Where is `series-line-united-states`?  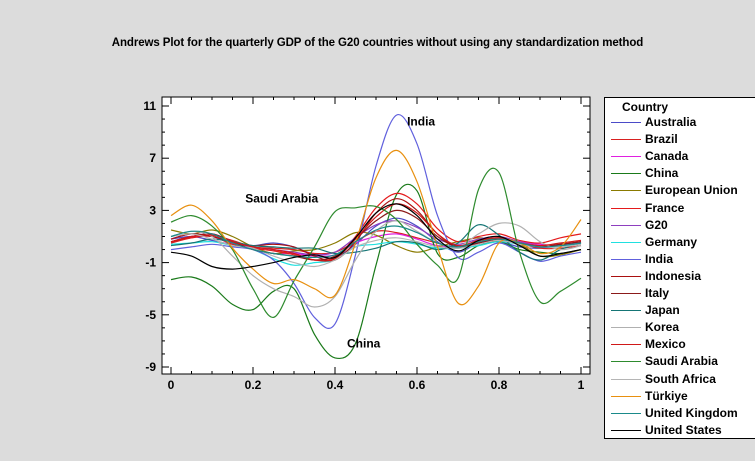
series-line-united-states is located at coordinates (376, 236).